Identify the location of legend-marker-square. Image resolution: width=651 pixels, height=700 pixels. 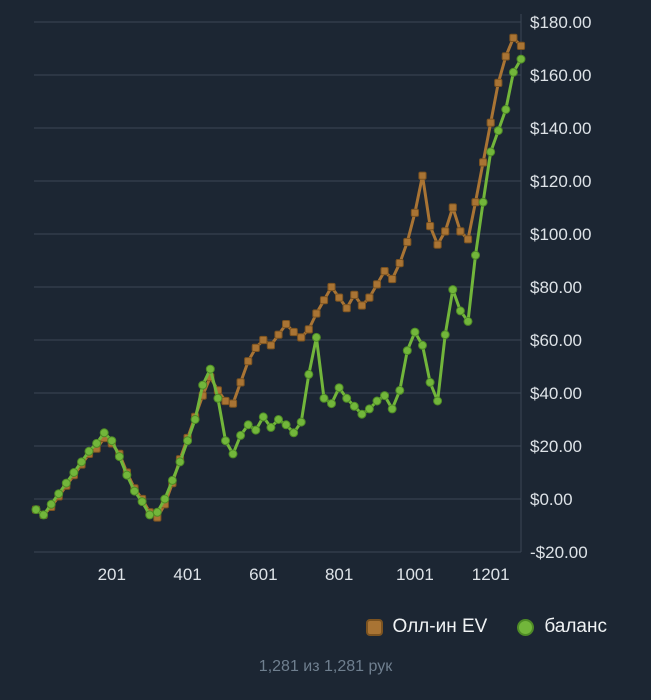
(374, 627).